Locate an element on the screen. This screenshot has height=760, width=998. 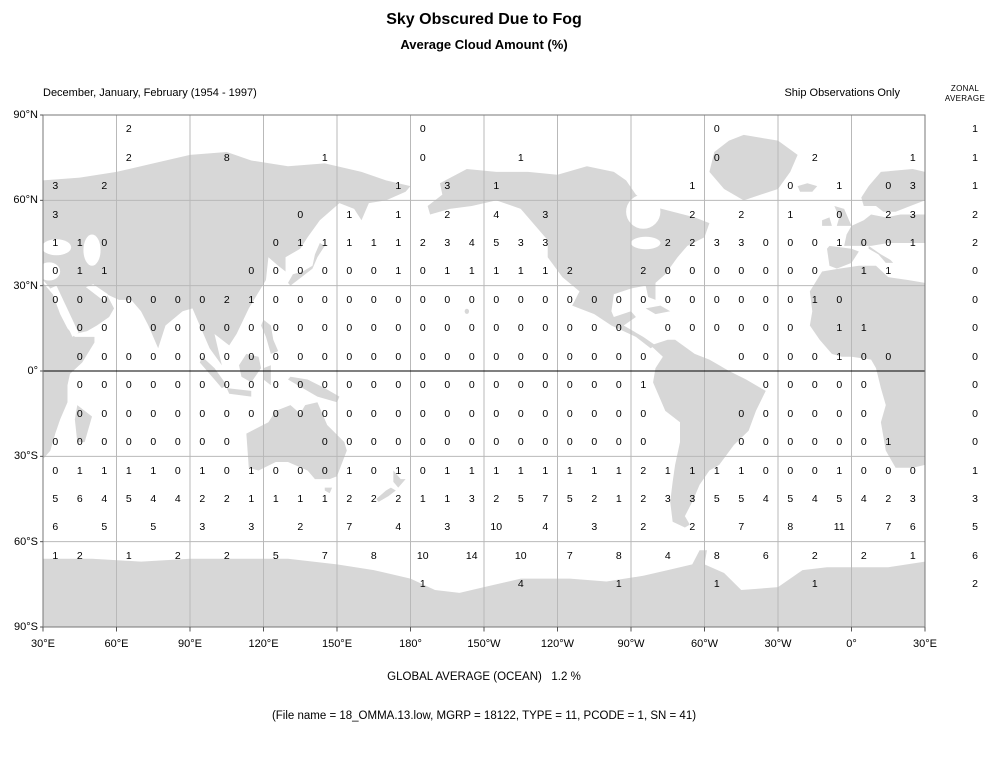
lat-tick-label: 0° is located at coordinates (32, 371).